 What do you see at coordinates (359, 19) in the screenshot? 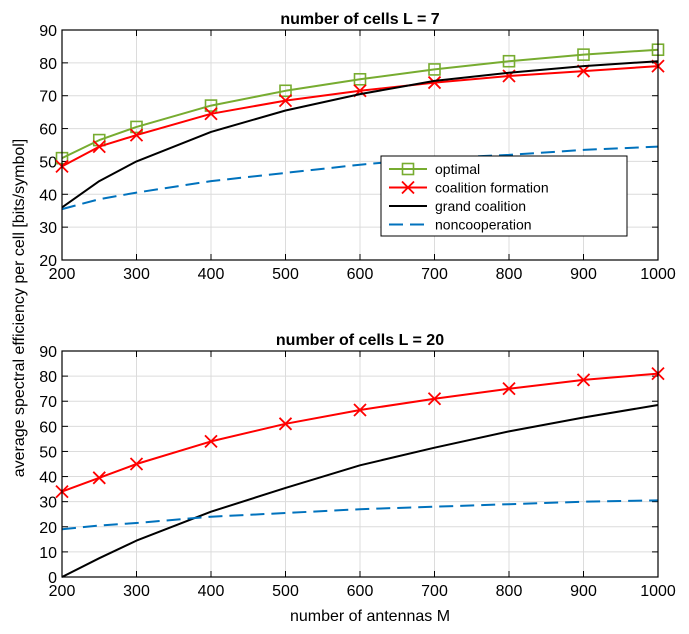
I see `chart-title: number of cells L = 7` at bounding box center [359, 19].